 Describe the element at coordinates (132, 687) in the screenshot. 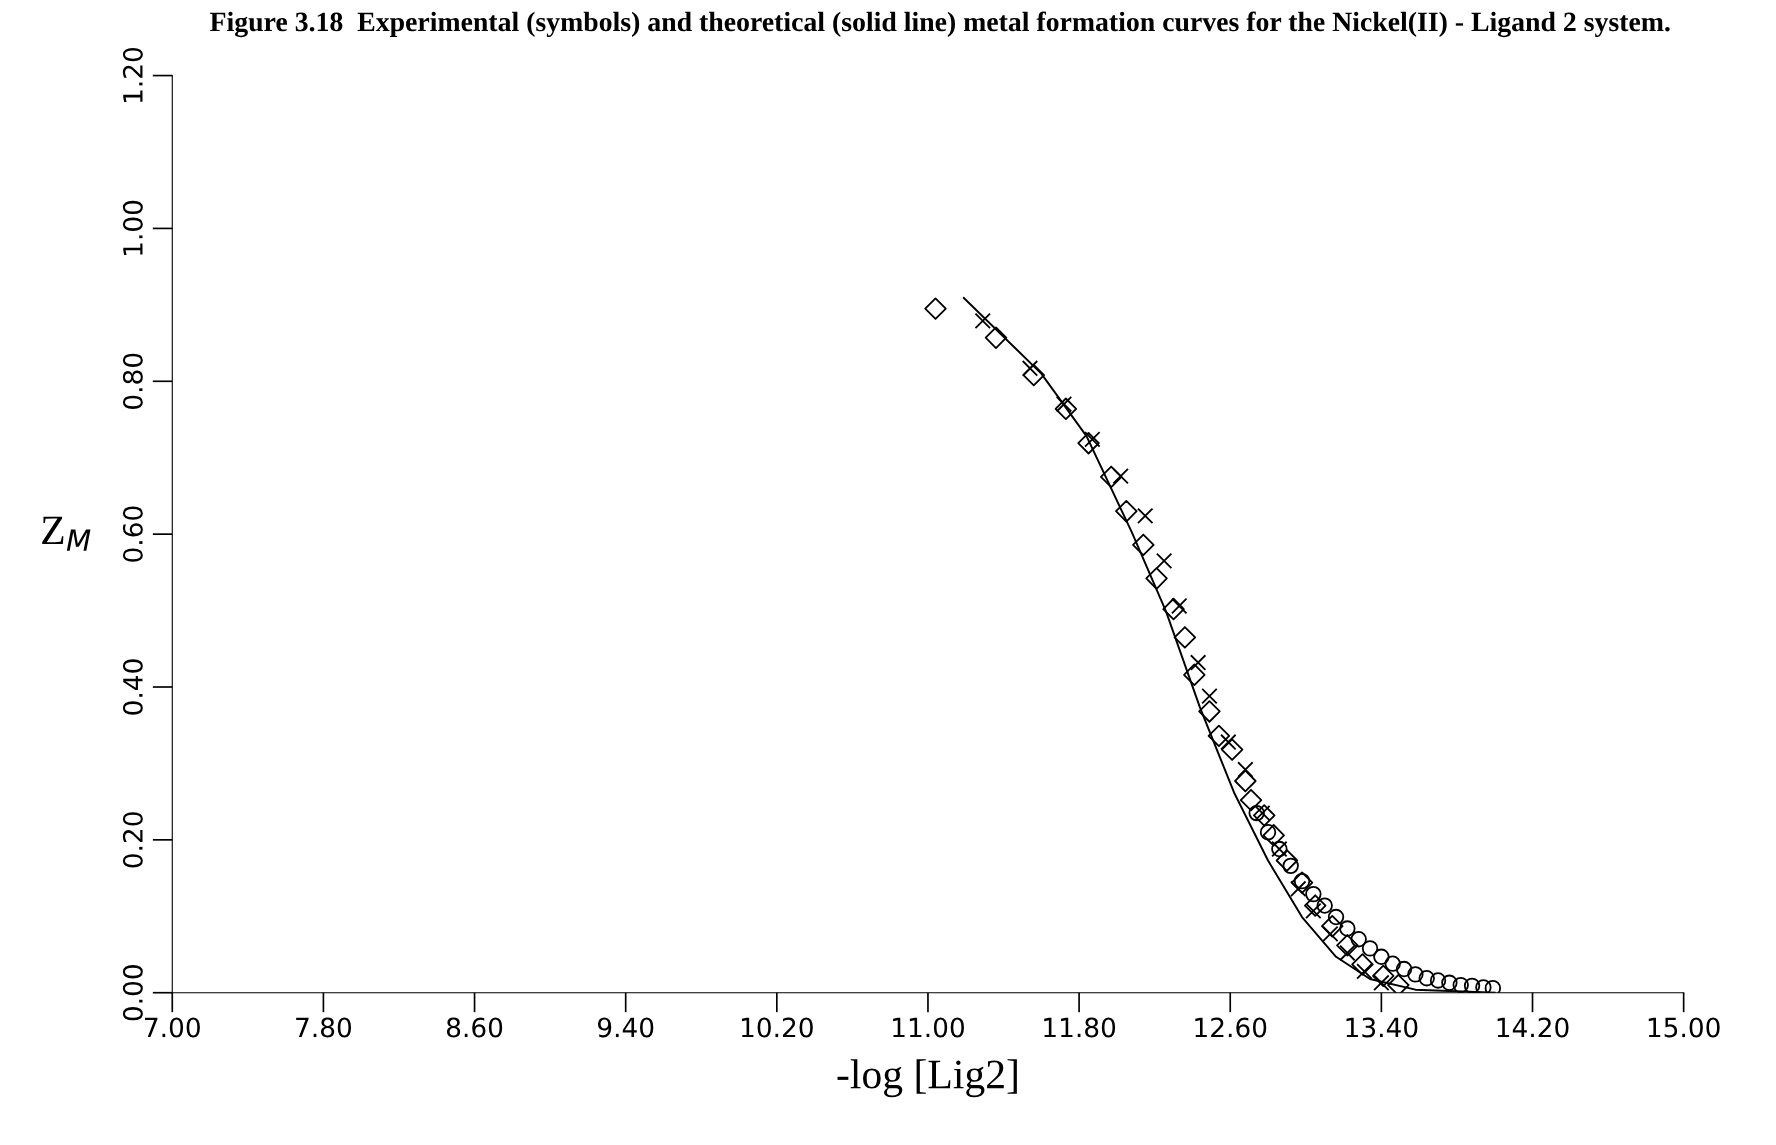

I see `y-tick-label: 0.40` at that location.